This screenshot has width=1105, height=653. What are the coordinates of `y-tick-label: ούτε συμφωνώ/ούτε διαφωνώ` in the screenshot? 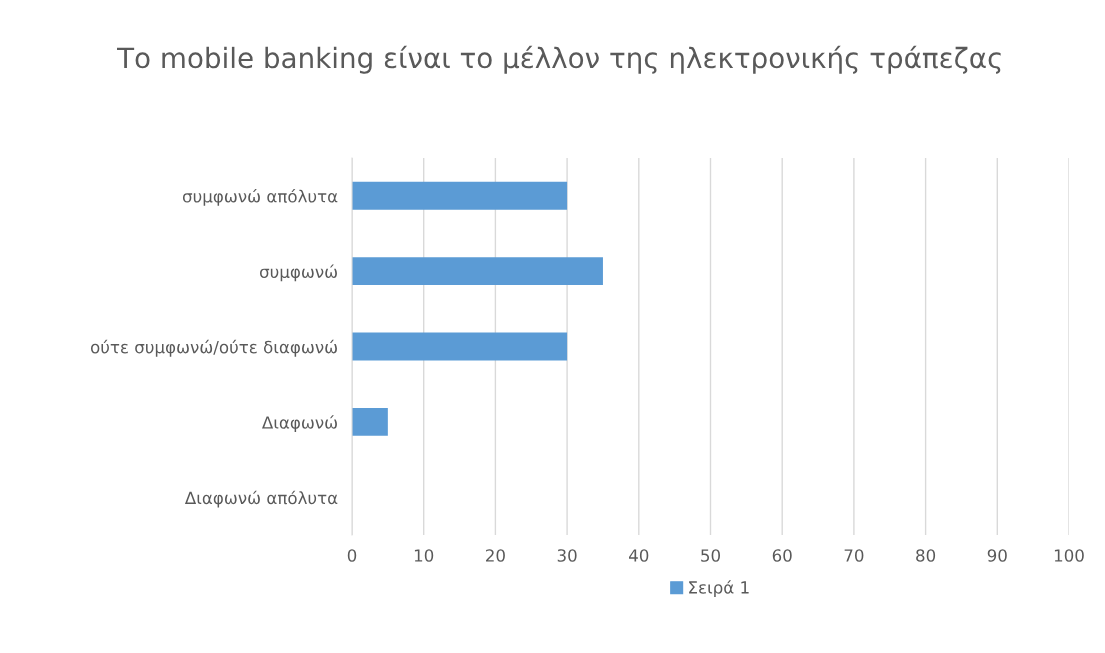 It's located at (213, 348).